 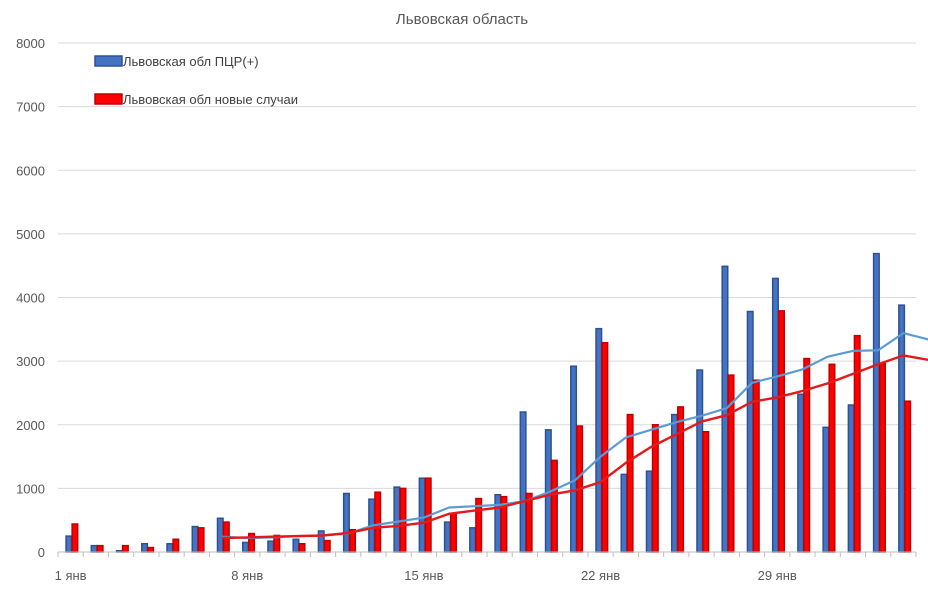 I want to click on x-tick-label: 8 янв, so click(x=247, y=575).